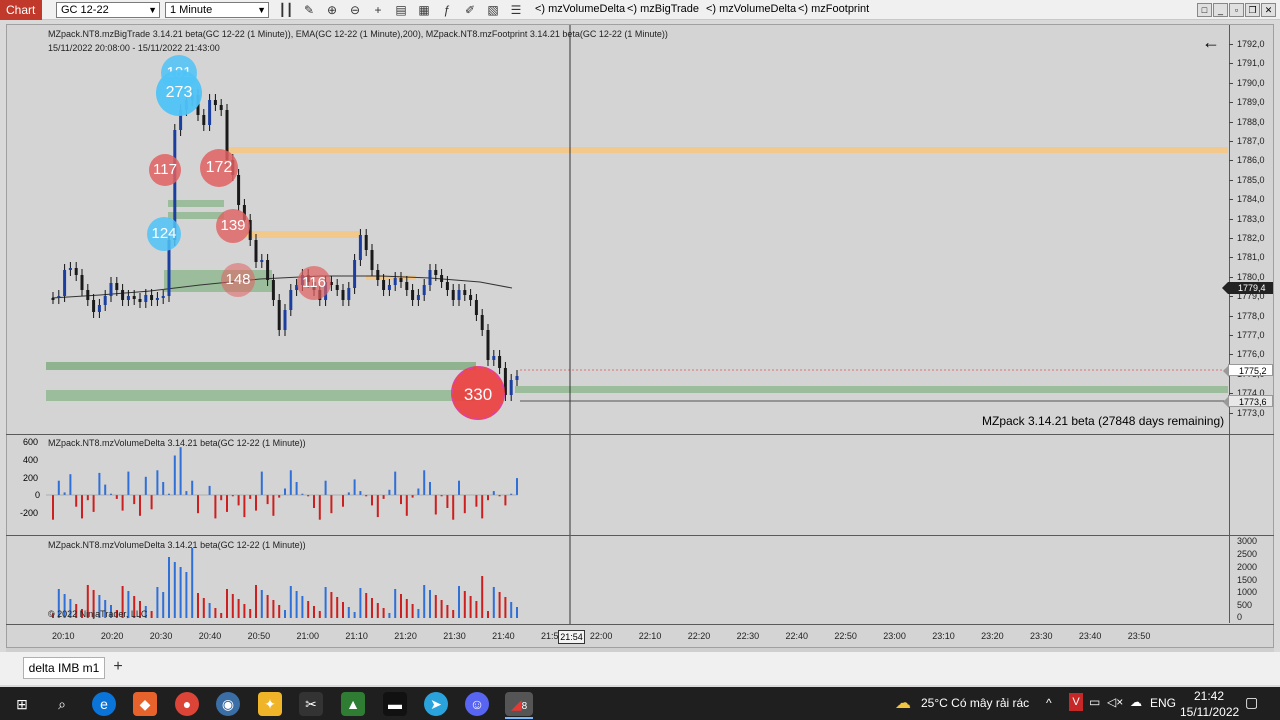  What do you see at coordinates (516, 10) in the screenshot?
I see `list-icon: ☰` at bounding box center [516, 10].